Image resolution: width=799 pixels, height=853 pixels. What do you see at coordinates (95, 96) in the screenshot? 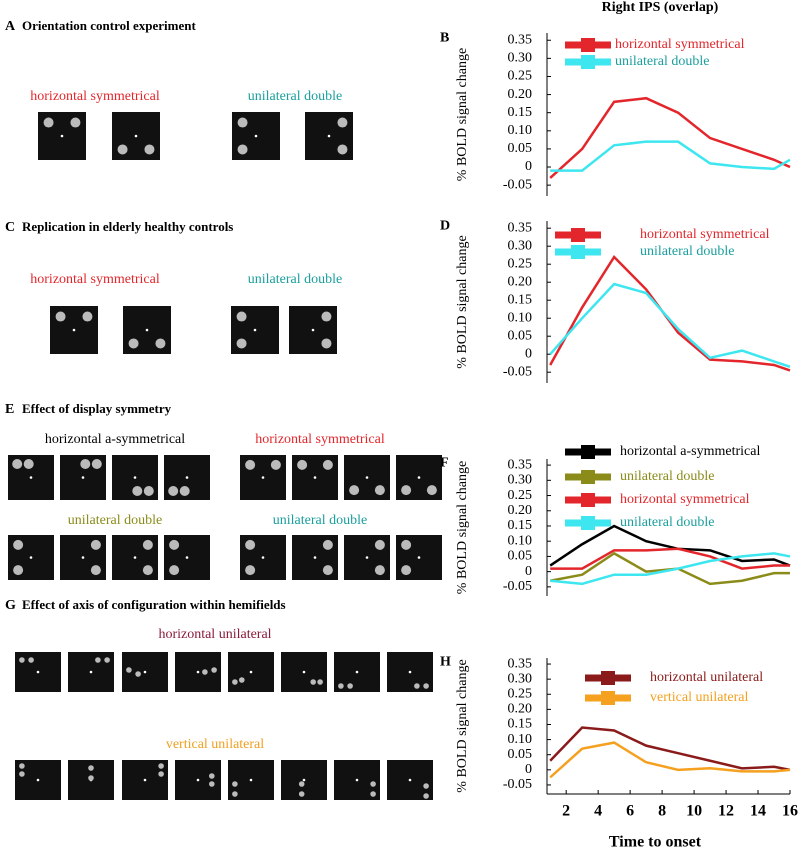
I see `condition-label: horizontal symmetrical` at bounding box center [95, 96].